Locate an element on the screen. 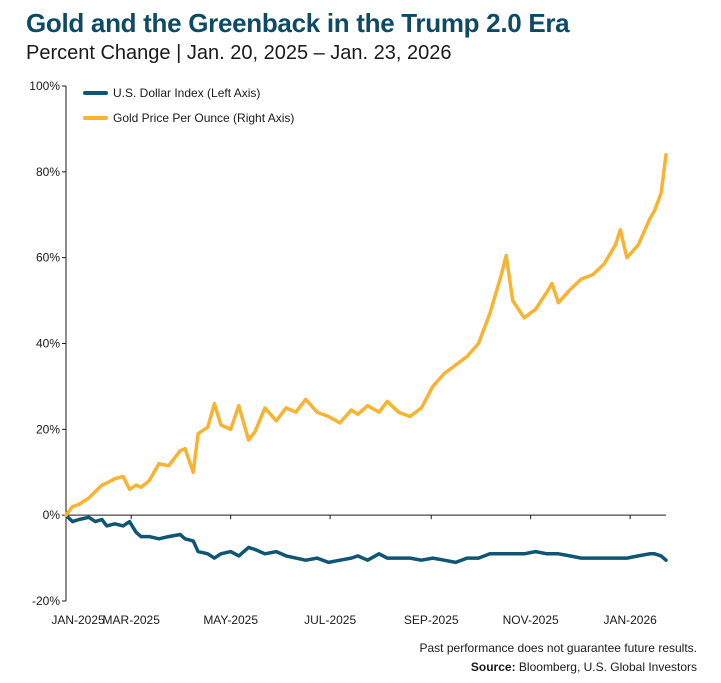 The width and height of the screenshot is (721, 683). x-tick-label: JUL-2025 is located at coordinates (330, 620).